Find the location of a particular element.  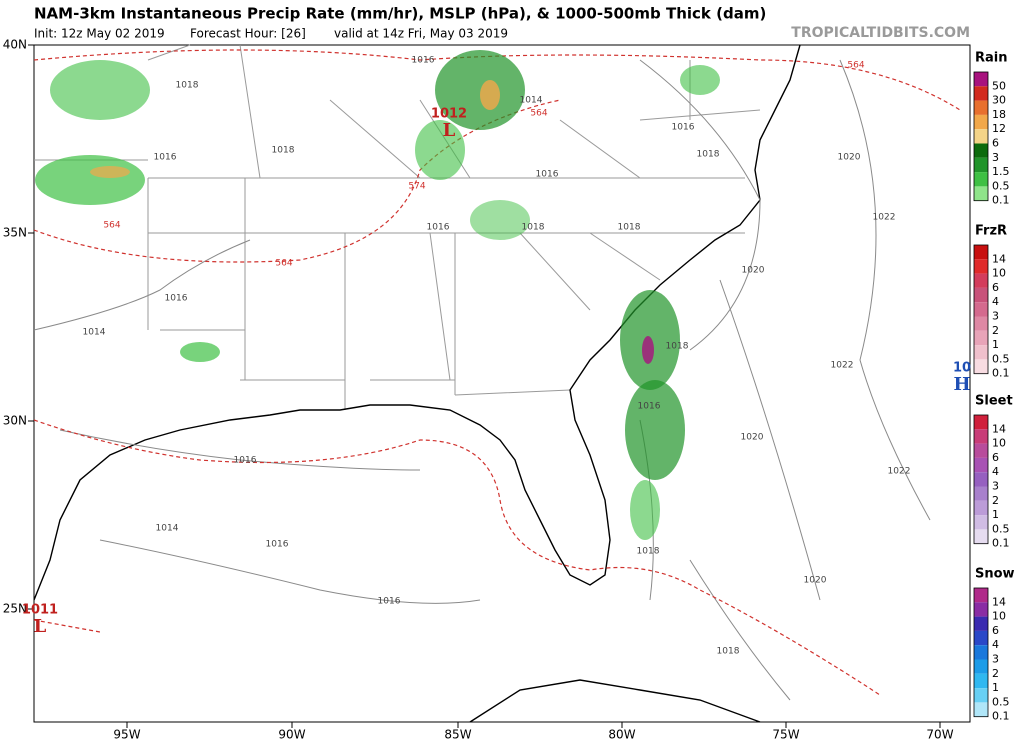

center-pressure: 1011 is located at coordinates (40, 610).